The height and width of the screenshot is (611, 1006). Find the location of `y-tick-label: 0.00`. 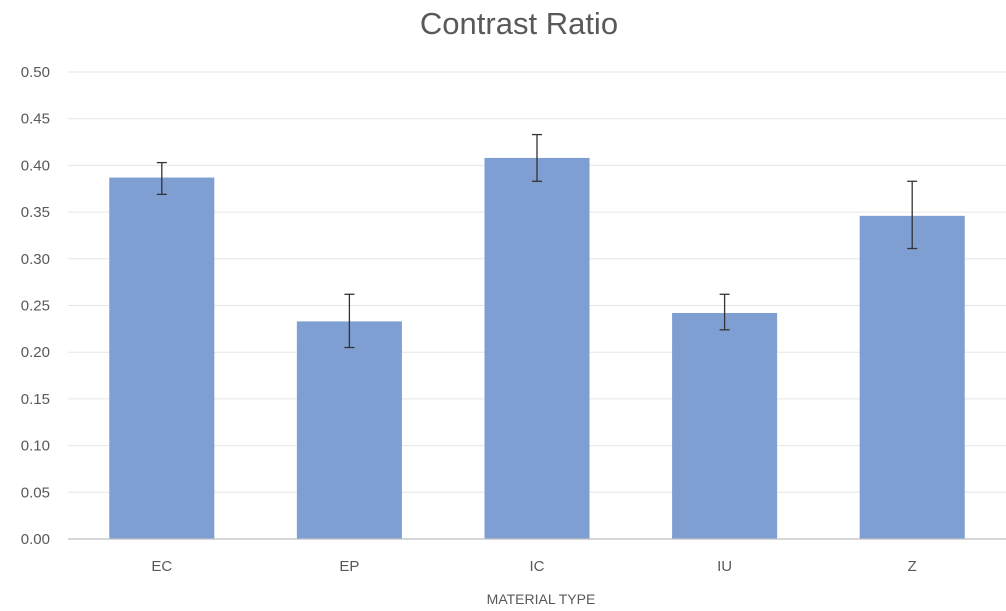

y-tick-label: 0.00 is located at coordinates (35, 539).